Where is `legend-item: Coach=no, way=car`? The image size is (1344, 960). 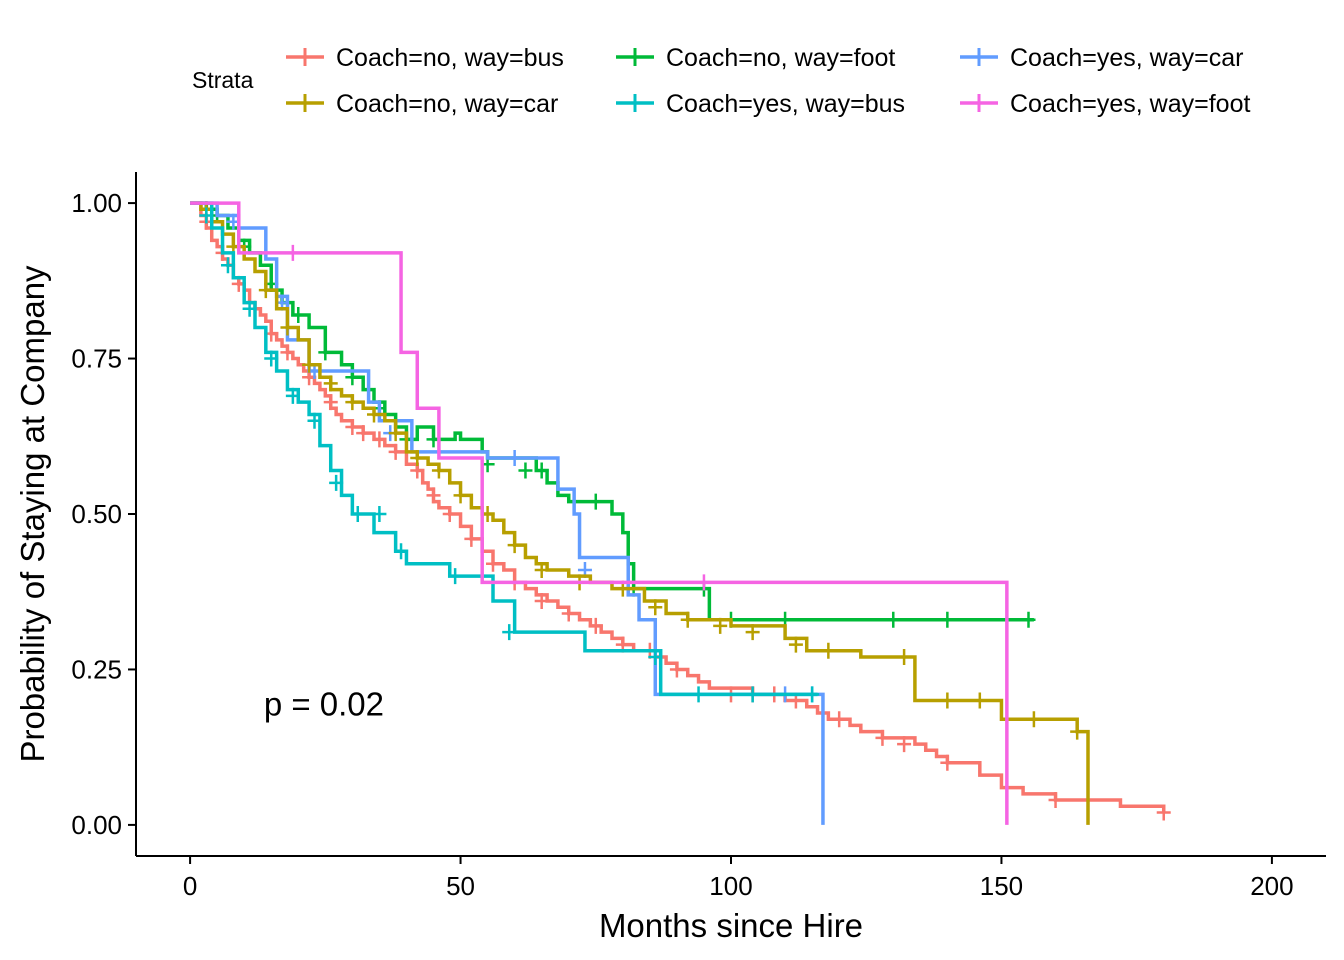 legend-item: Coach=no, way=car is located at coordinates (422, 104).